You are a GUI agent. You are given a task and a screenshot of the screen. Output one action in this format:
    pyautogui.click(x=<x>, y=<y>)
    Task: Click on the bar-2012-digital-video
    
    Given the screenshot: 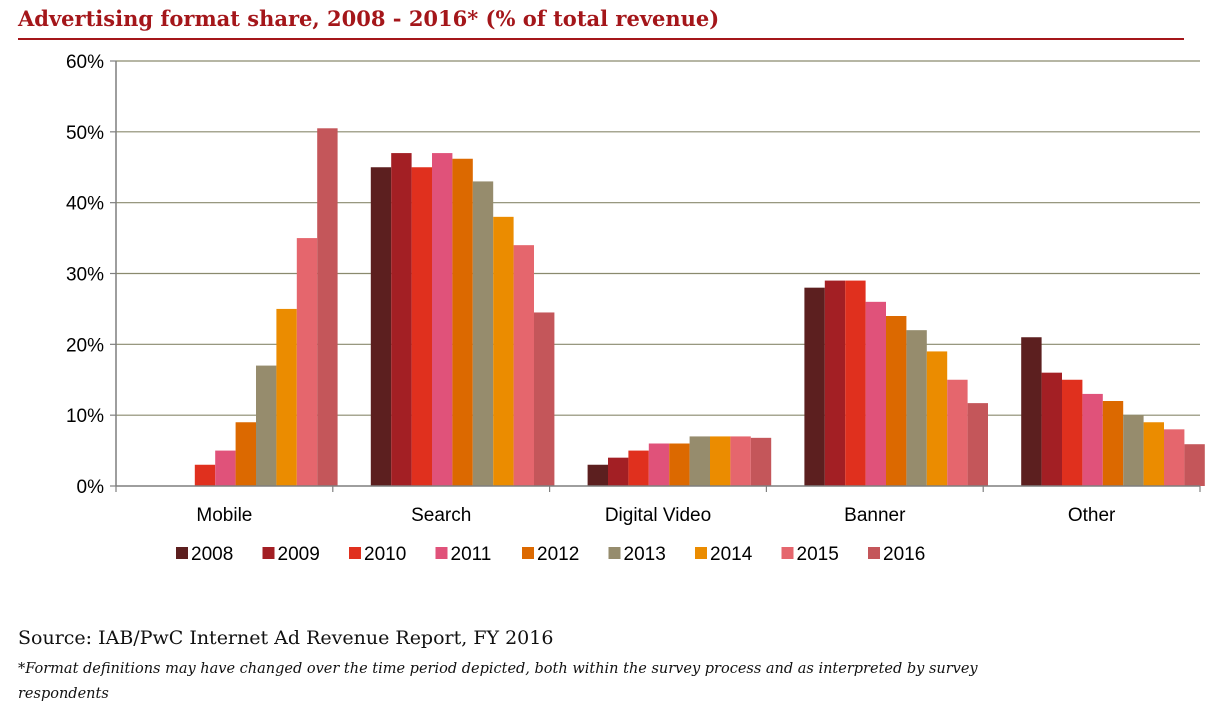 What is the action you would take?
    pyautogui.click(x=679, y=464)
    